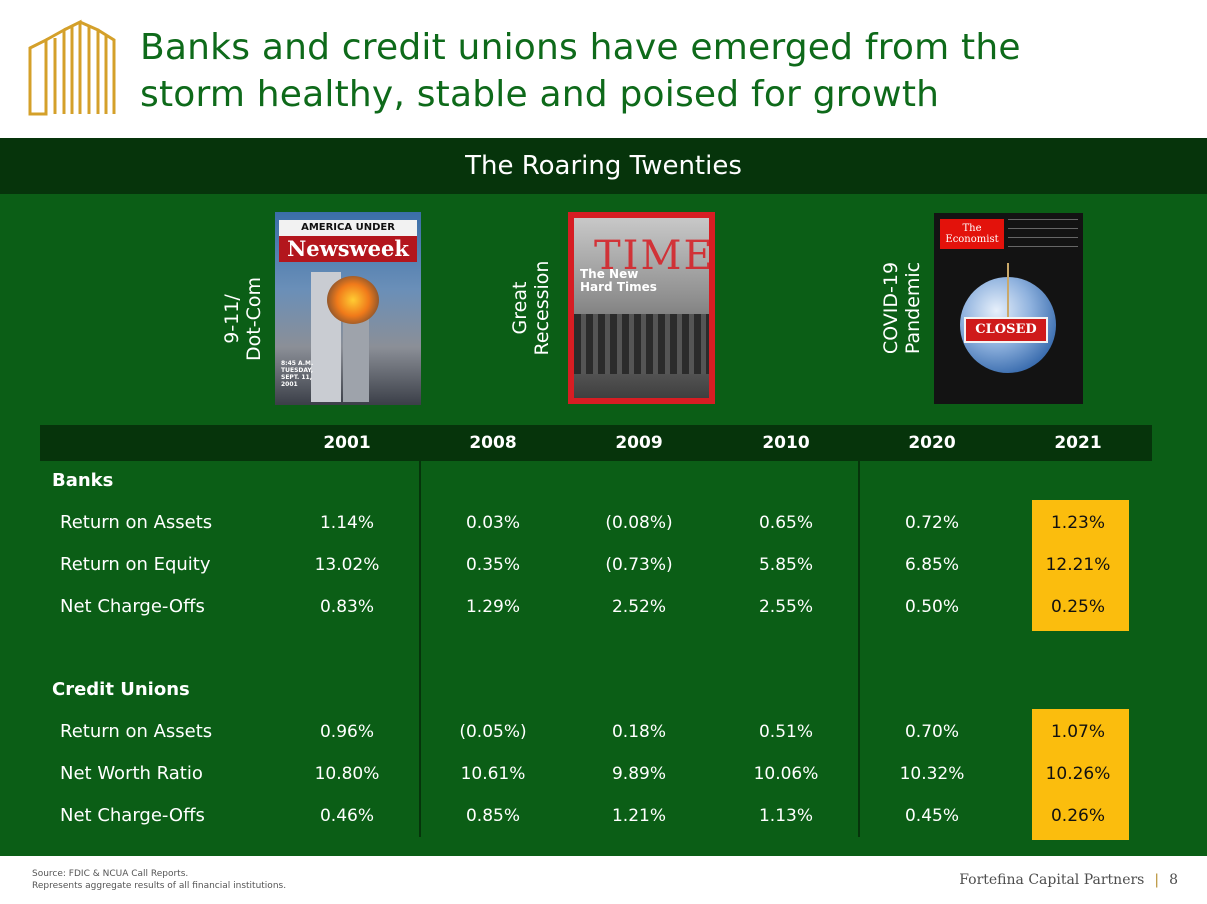 This screenshot has height=904, width=1207. What do you see at coordinates (83, 480) in the screenshot?
I see `section-title-banks: Banks` at bounding box center [83, 480].